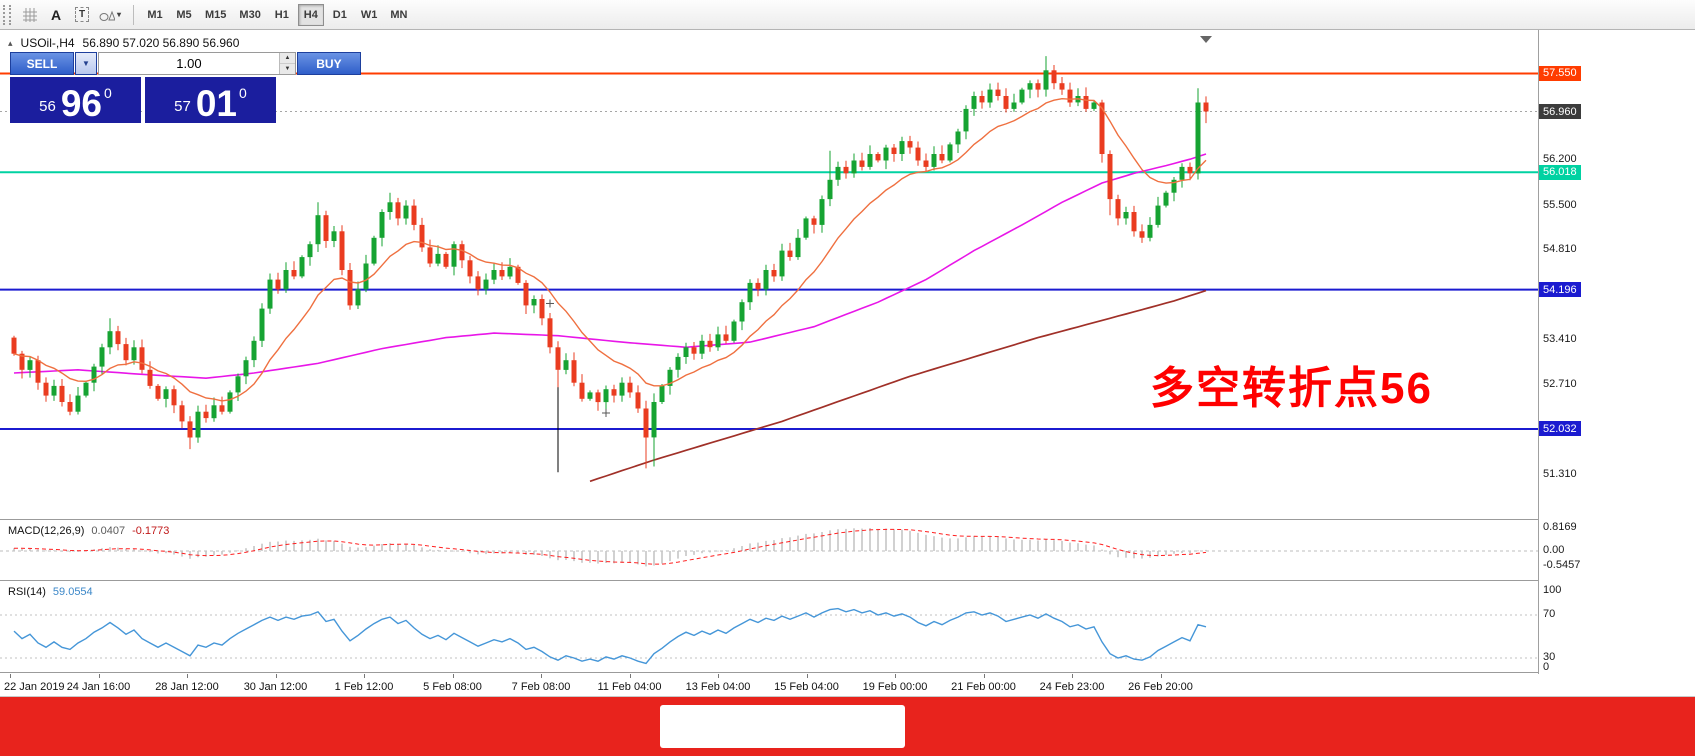  What do you see at coordinates (215, 15) in the screenshot?
I see `timeframe-M15: M15` at bounding box center [215, 15].